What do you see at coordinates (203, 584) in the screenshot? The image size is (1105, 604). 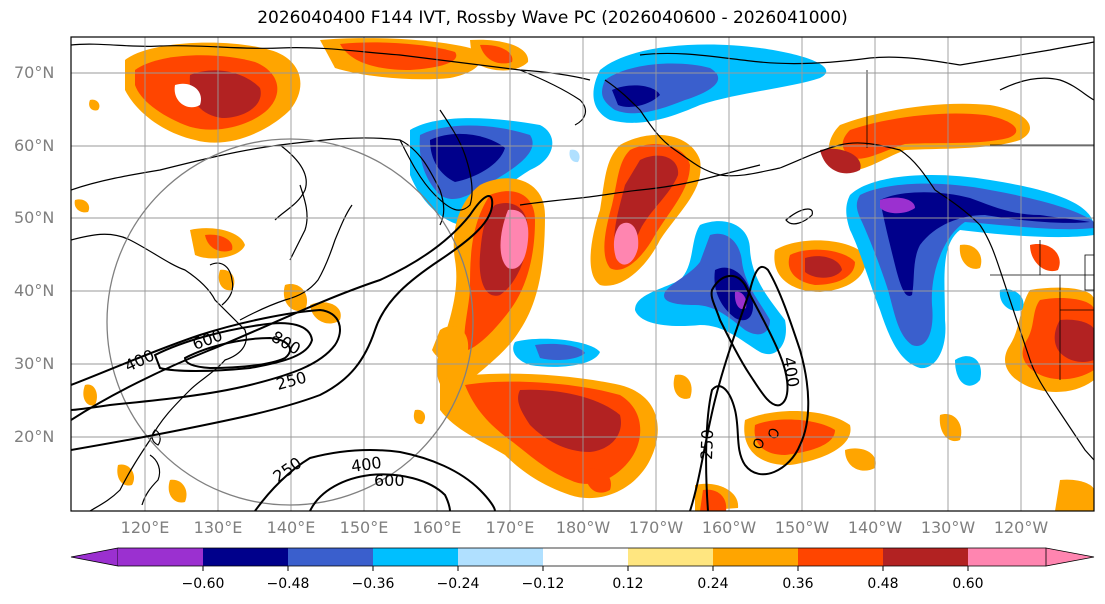 I see `colorbar-label-neg060: −0.60` at bounding box center [203, 584].